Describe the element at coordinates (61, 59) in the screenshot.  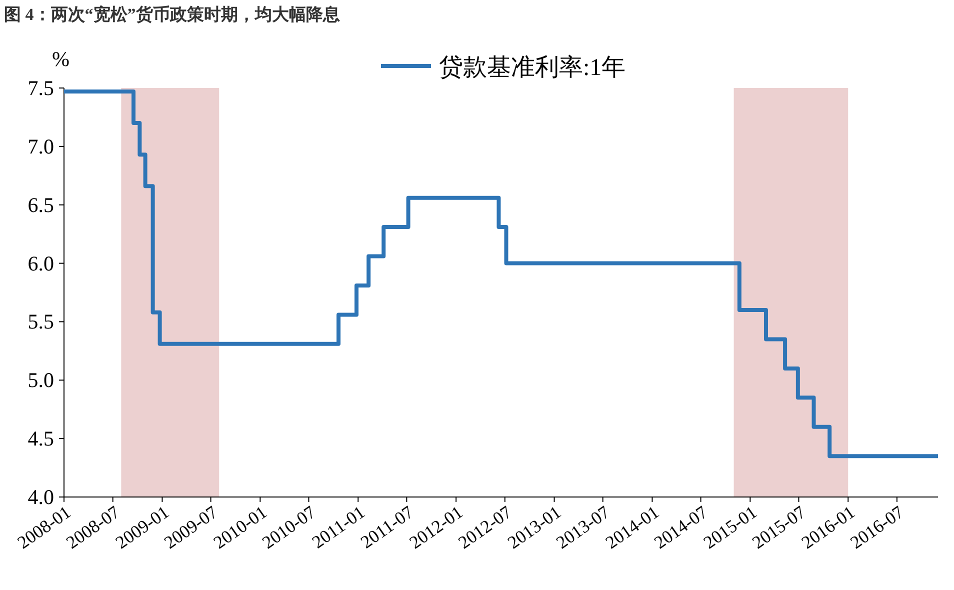
I see `y-axis-title: %` at that location.